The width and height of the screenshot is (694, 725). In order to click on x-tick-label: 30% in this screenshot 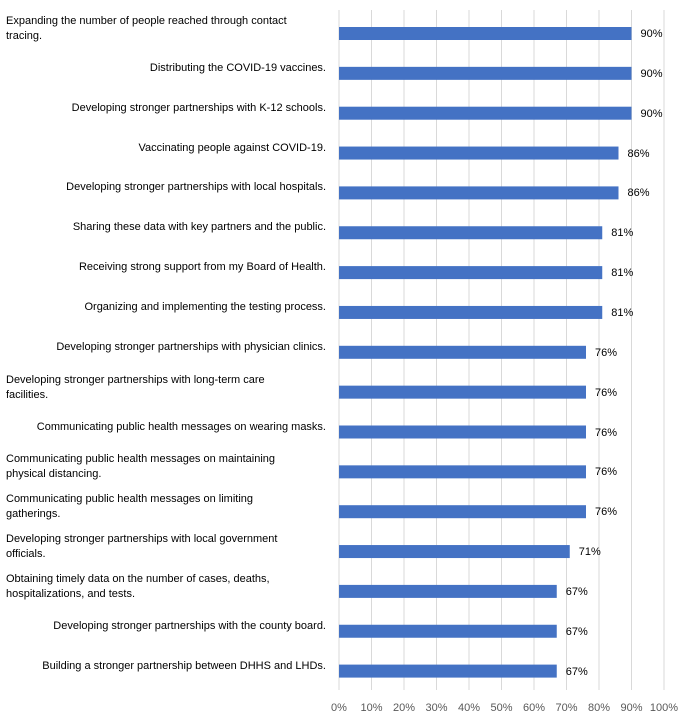, I will do `click(436, 708)`.